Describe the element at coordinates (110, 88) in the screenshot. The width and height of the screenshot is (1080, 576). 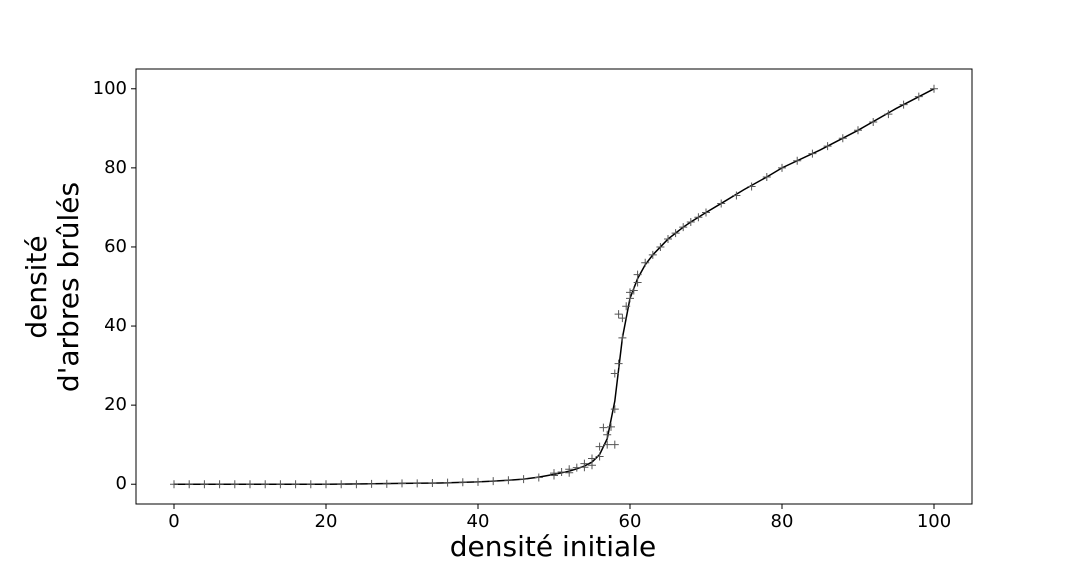
I see `y-tick-label: 100` at that location.